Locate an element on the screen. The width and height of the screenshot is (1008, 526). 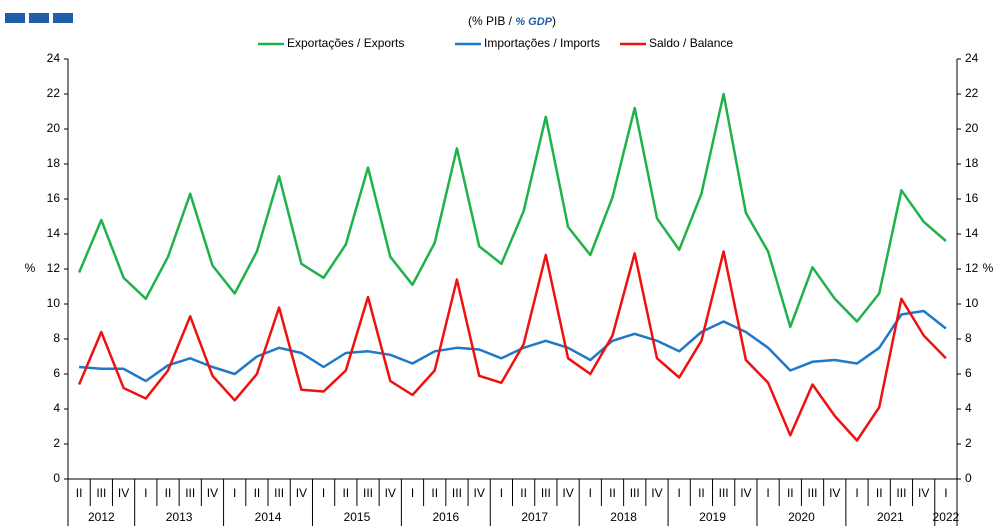
y2-tick-label: 18 is located at coordinates (972, 163).